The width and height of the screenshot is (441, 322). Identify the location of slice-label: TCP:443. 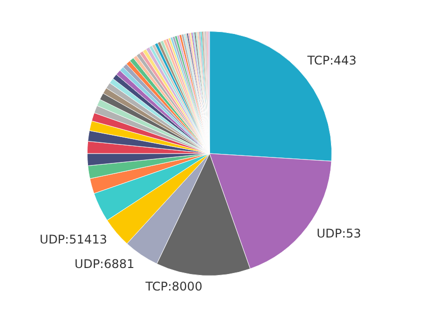
(331, 61).